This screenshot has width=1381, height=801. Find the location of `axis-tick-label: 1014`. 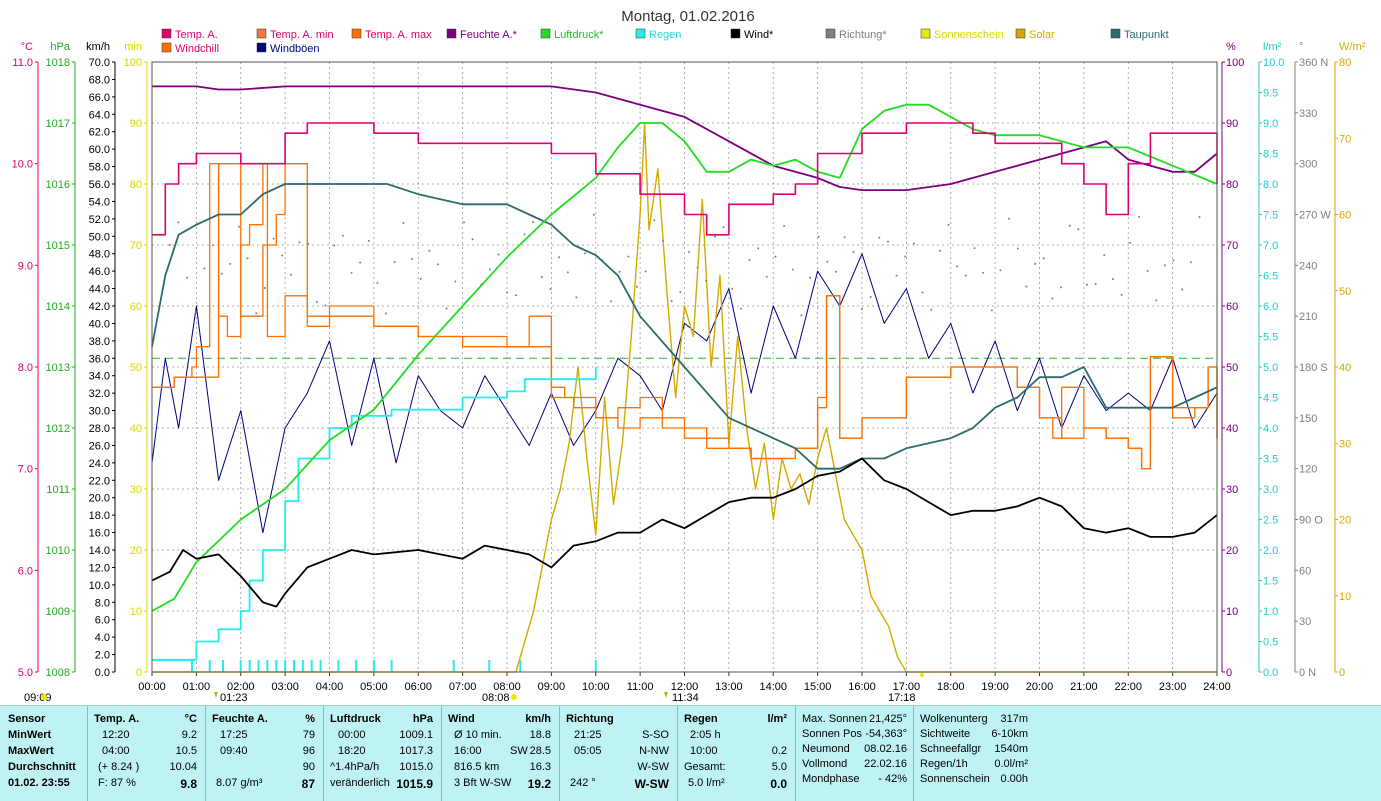

axis-tick-label: 1014 is located at coordinates (58, 307).